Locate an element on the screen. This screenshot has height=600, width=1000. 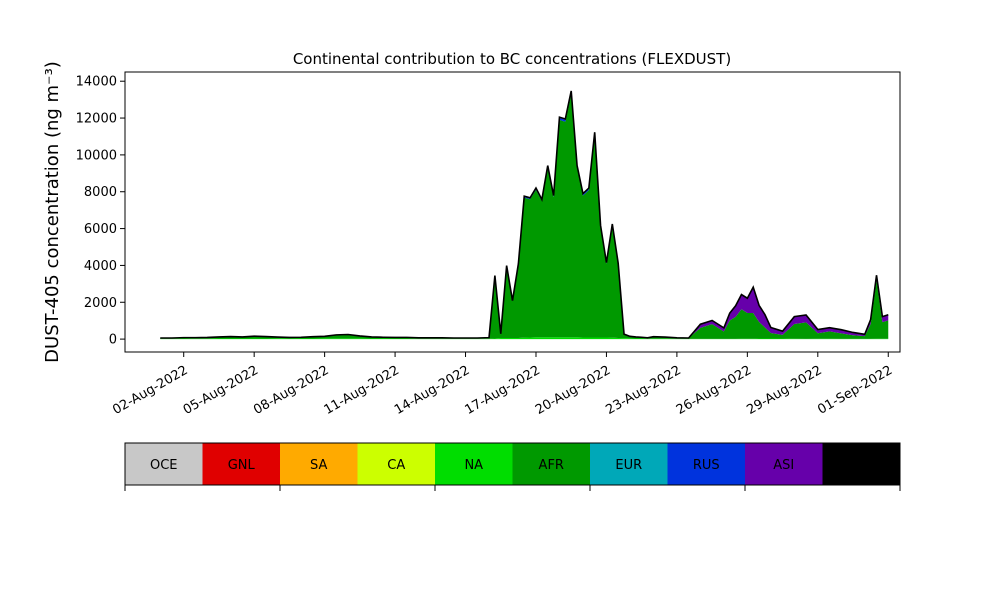
legend-label-oce: OCE is located at coordinates (164, 465).